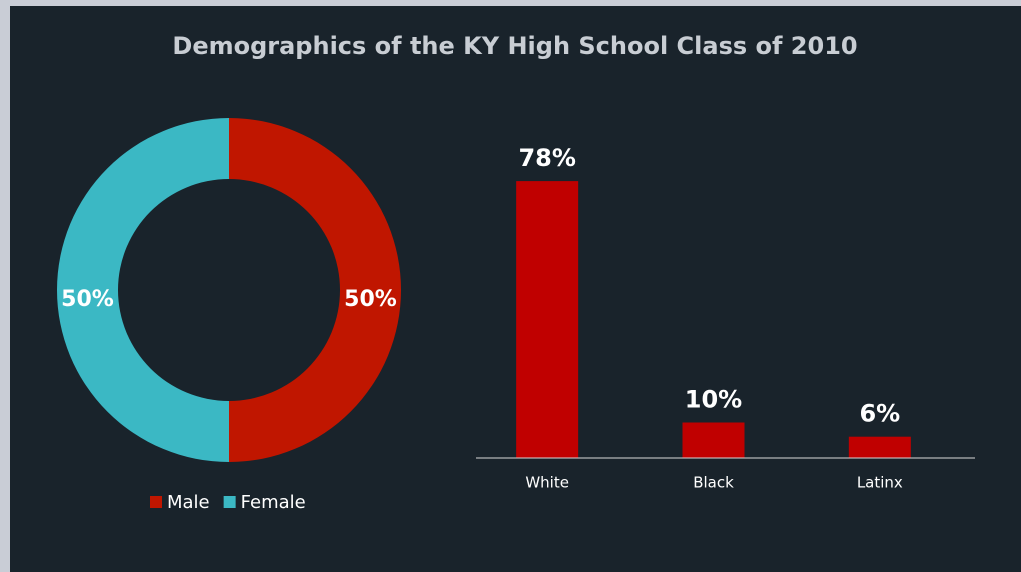  Describe the element at coordinates (880, 483) in the screenshot. I see `x-tick-label: Latinx` at that location.